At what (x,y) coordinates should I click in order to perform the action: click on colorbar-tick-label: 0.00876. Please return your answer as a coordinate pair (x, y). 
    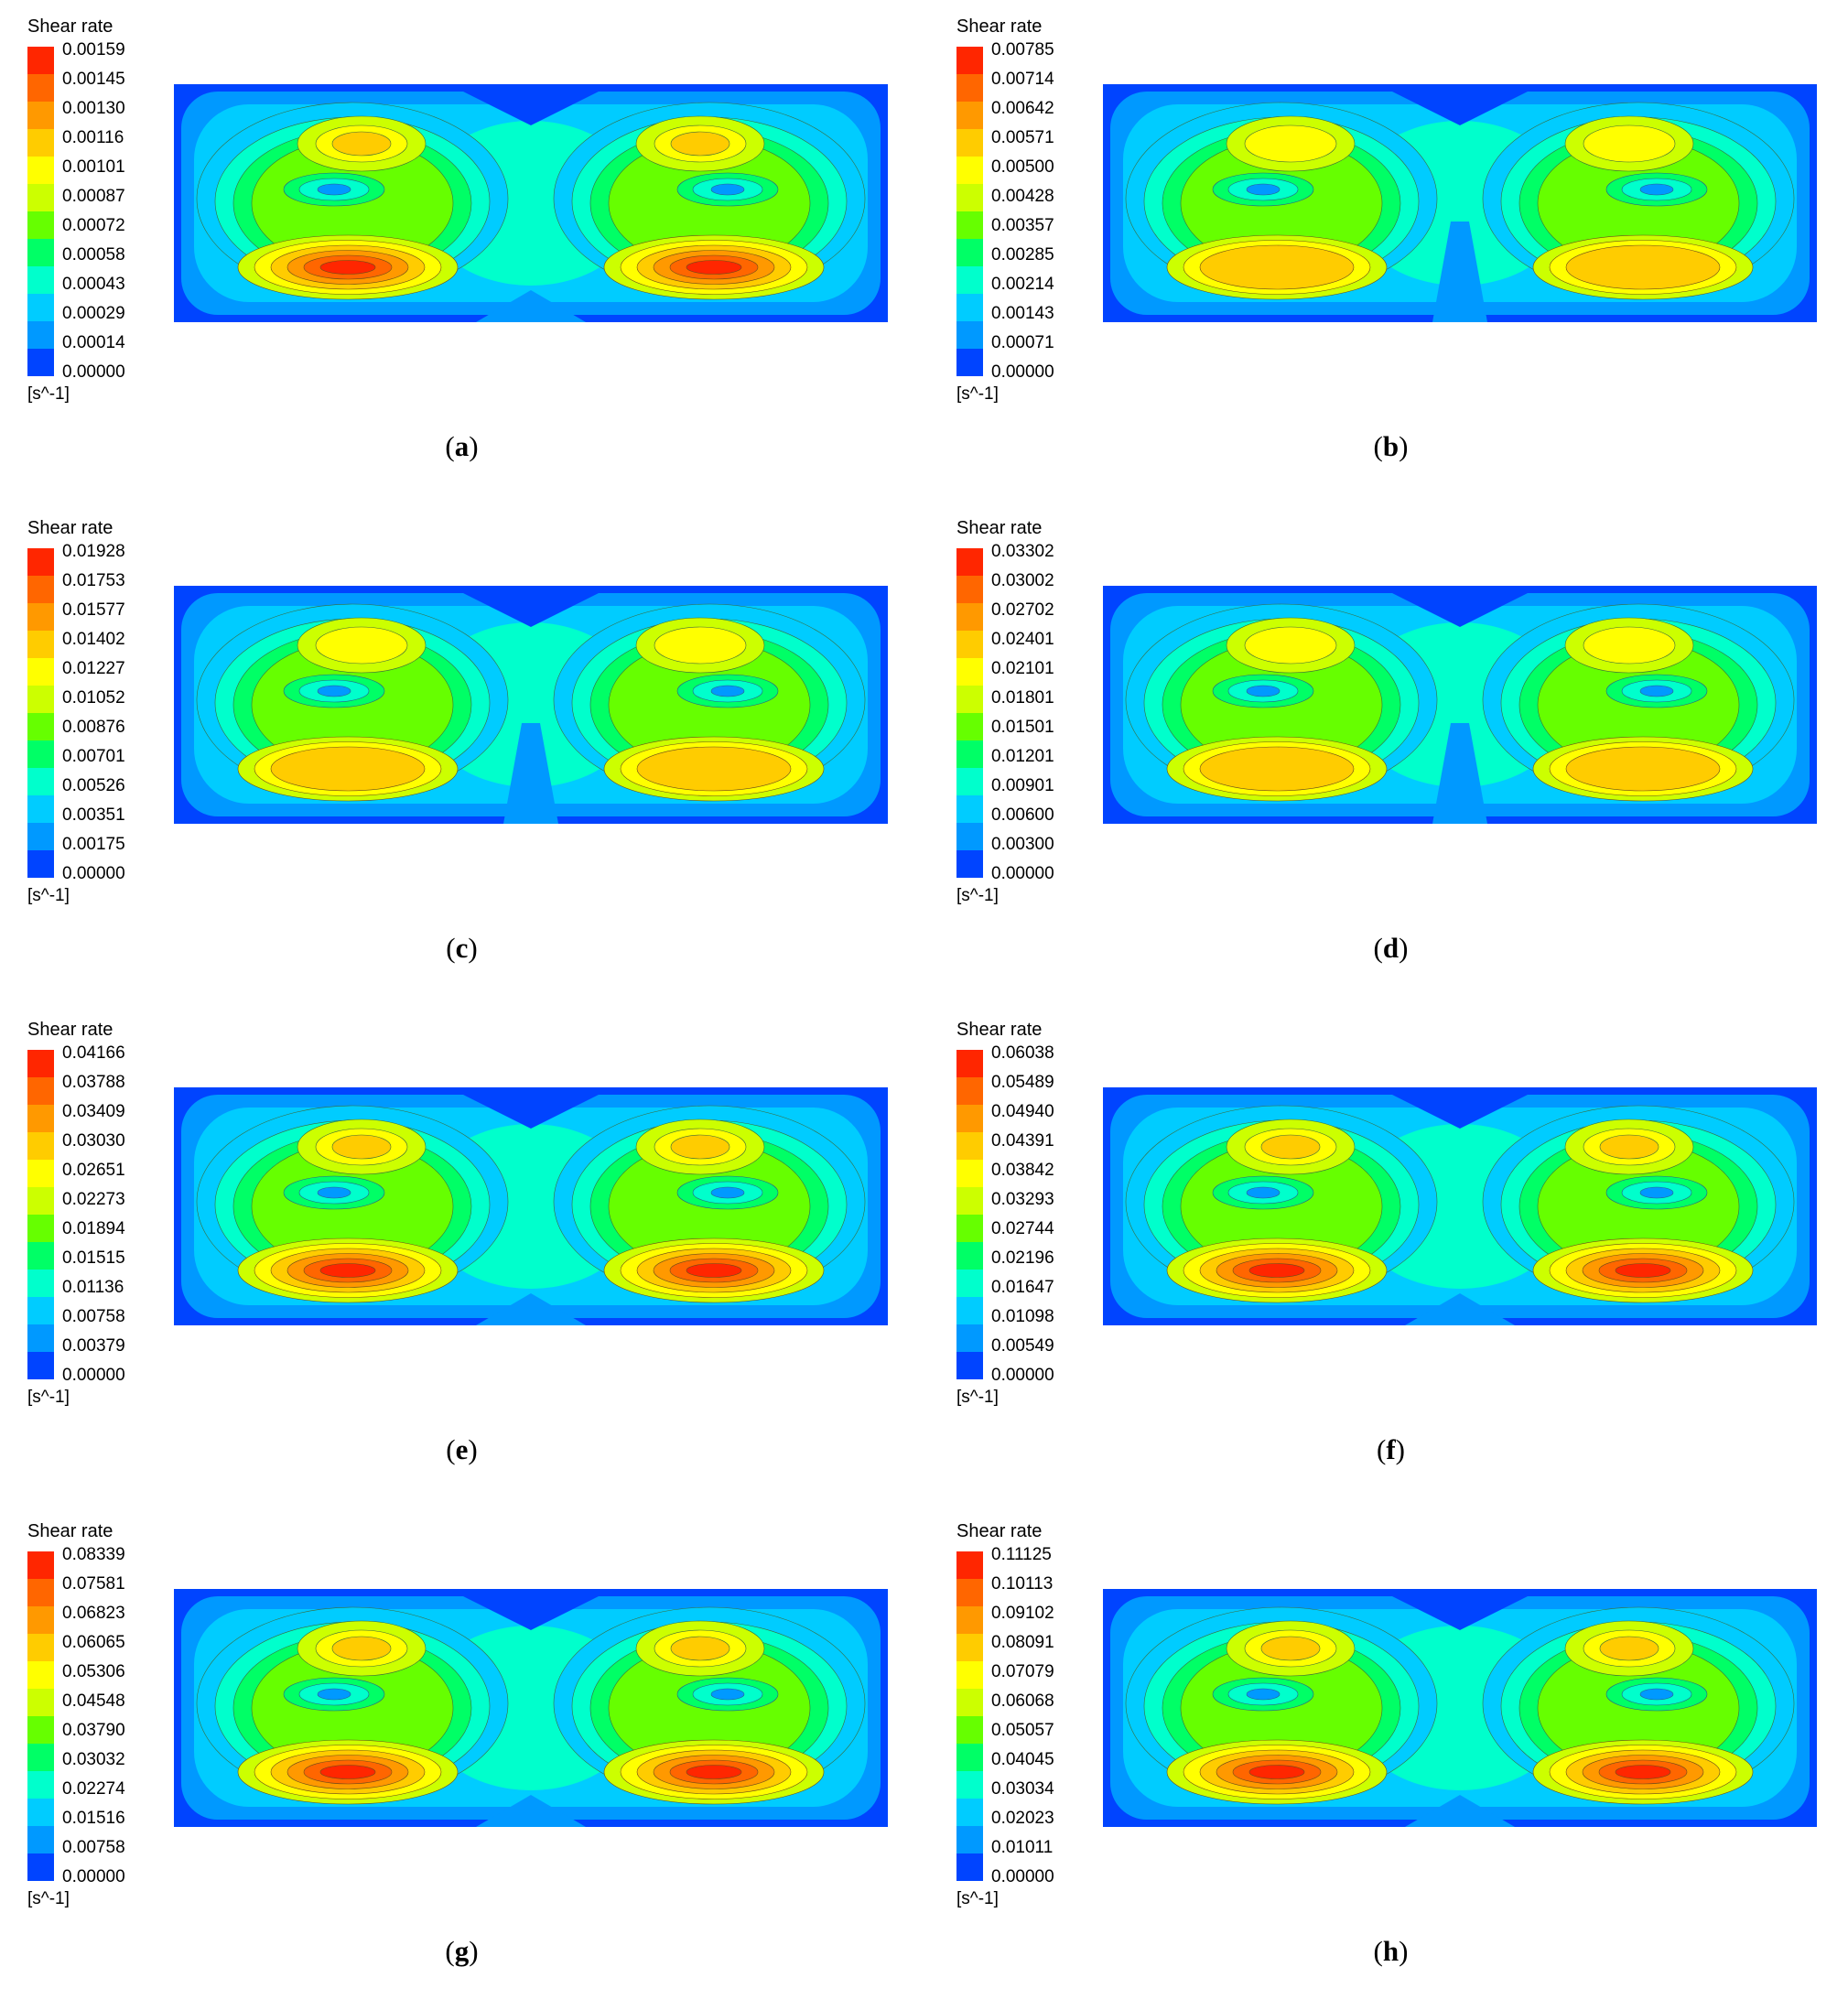
    Looking at the image, I should click on (93, 727).